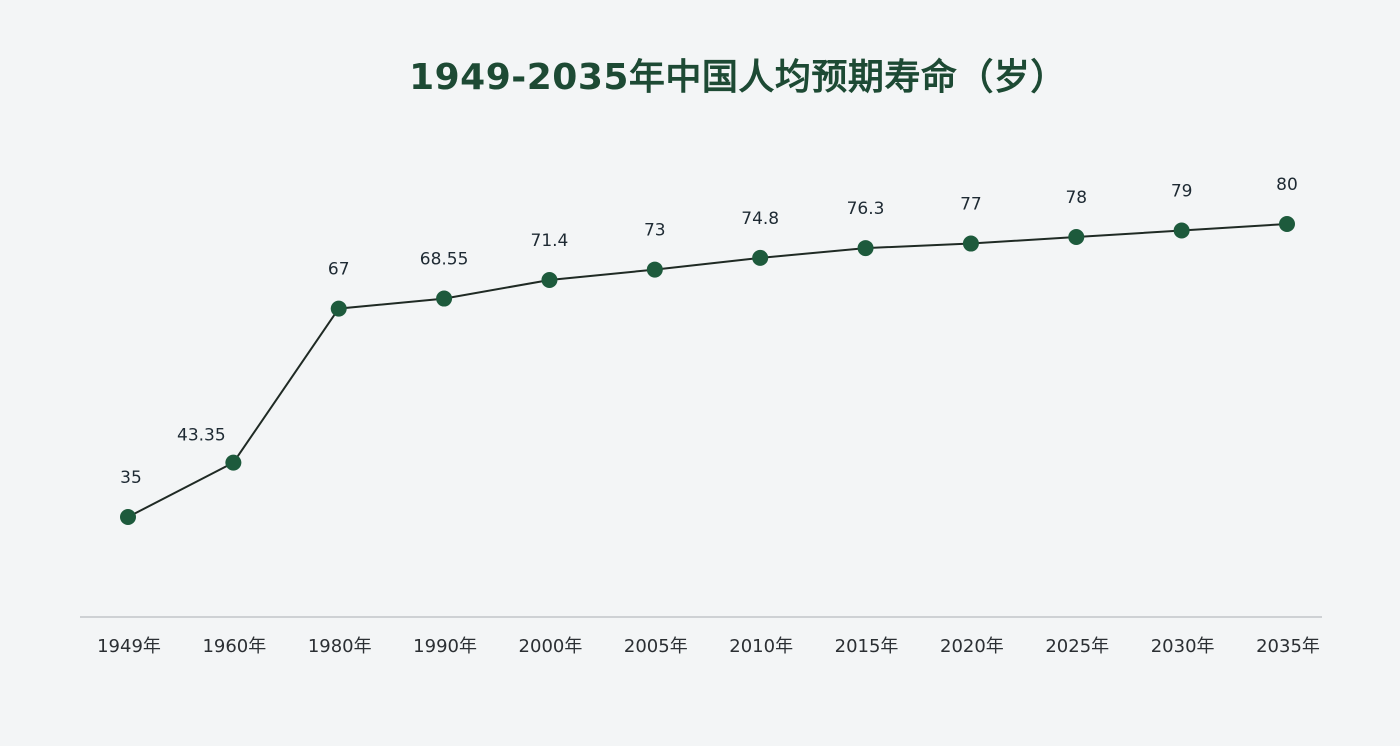 The width and height of the screenshot is (1400, 746). What do you see at coordinates (1077, 646) in the screenshot?
I see `x-tick-label: 2025年` at bounding box center [1077, 646].